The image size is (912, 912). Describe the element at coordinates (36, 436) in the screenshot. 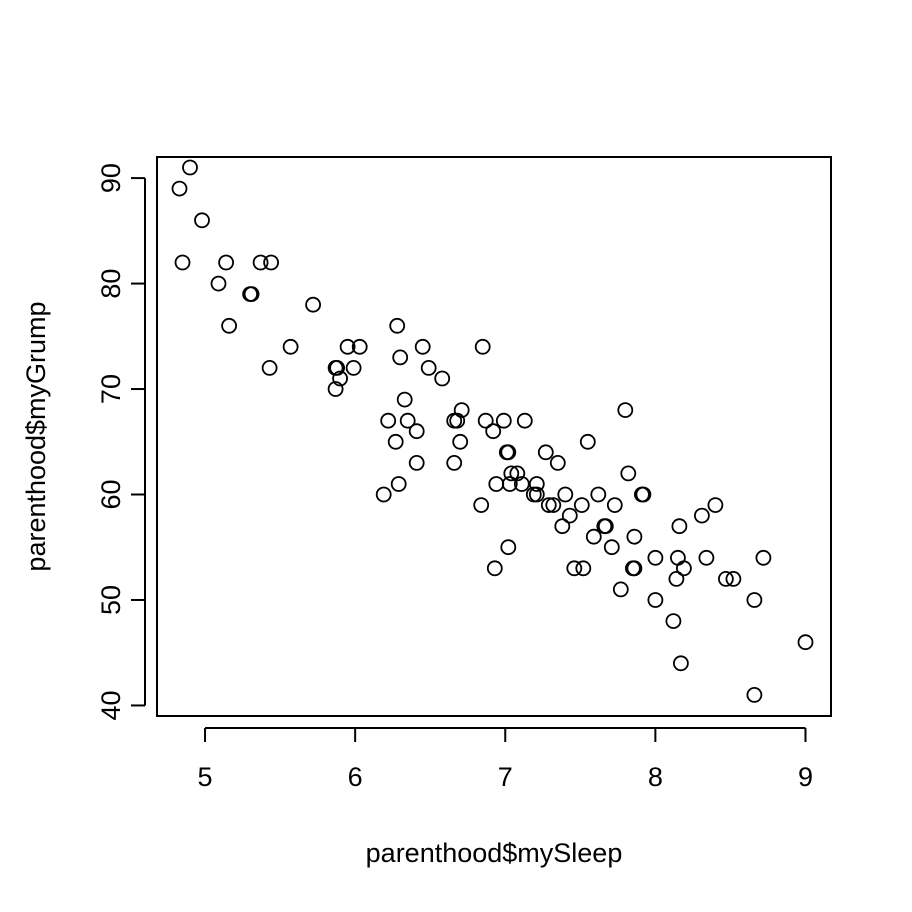

I see `y-axis-title: parenthood$myGrump` at that location.